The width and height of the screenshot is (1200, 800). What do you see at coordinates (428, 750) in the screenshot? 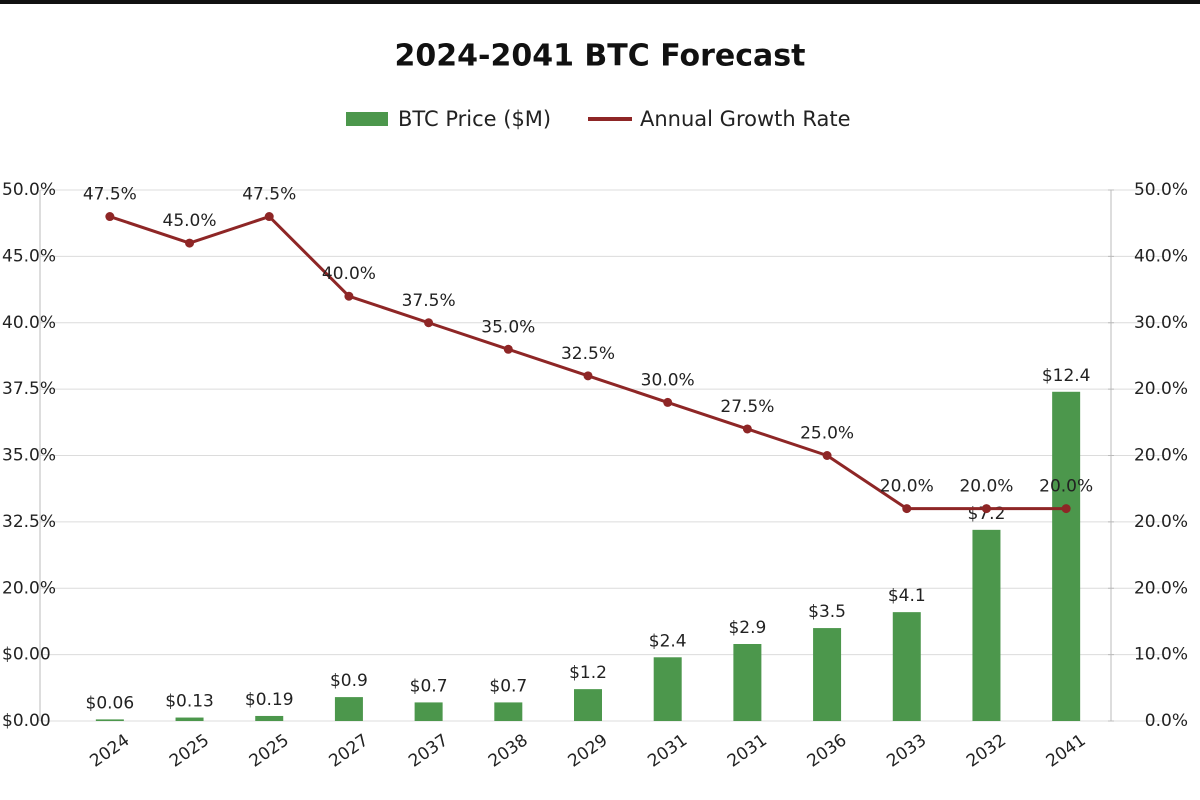
I see `x-tick-label: 2037` at bounding box center [428, 750].